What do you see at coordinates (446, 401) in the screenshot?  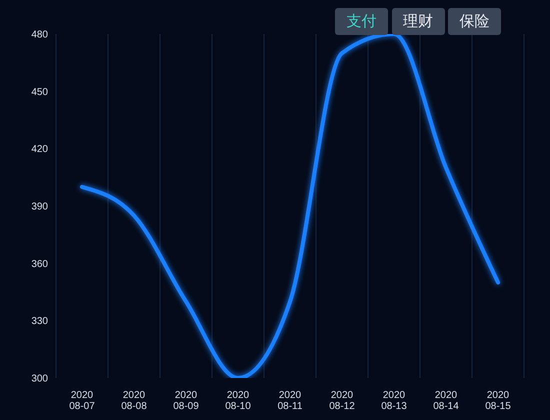 I see `x-tick-label: 2020 08-14` at bounding box center [446, 401].